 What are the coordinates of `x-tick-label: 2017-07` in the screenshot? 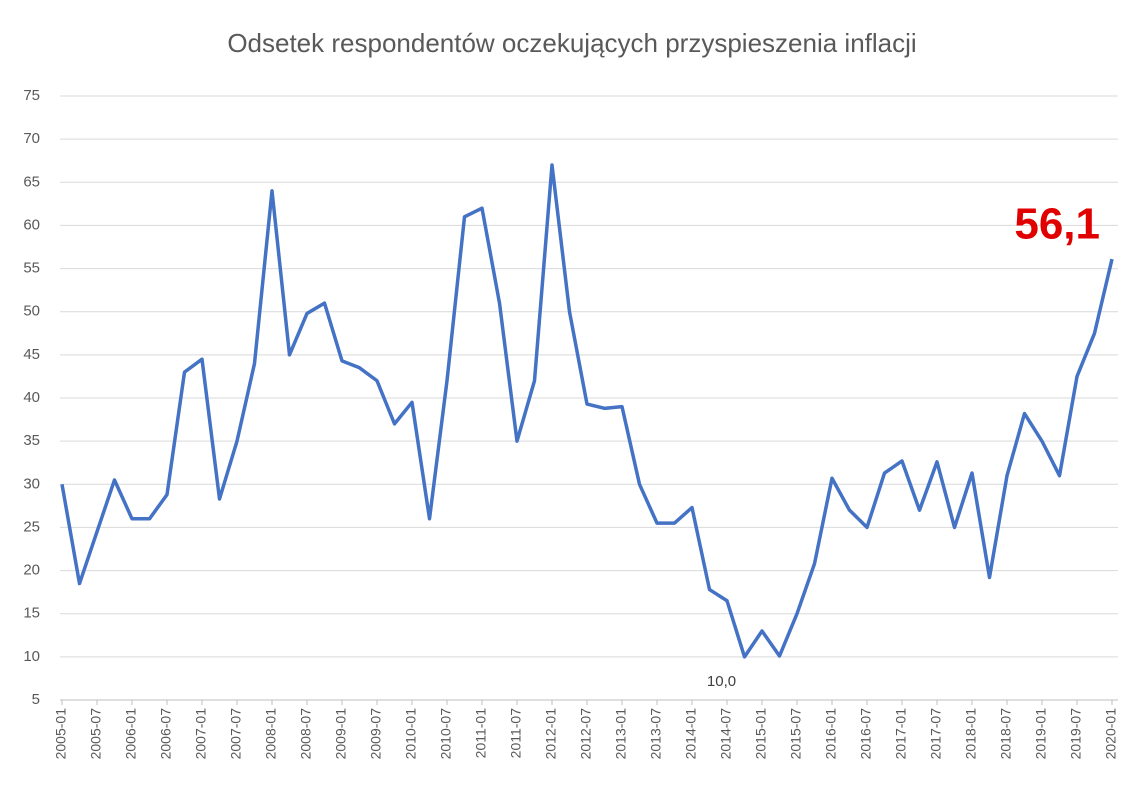 It's located at (936, 734).